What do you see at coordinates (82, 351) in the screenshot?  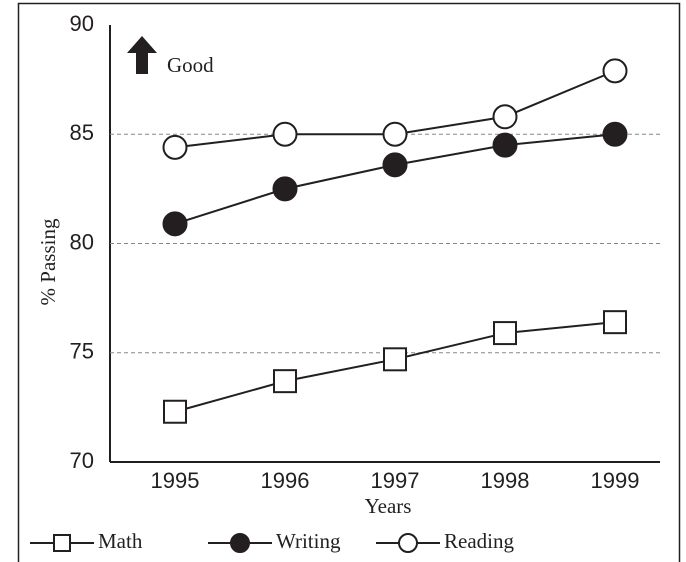 I see `y-tick-label: 75` at bounding box center [82, 351].